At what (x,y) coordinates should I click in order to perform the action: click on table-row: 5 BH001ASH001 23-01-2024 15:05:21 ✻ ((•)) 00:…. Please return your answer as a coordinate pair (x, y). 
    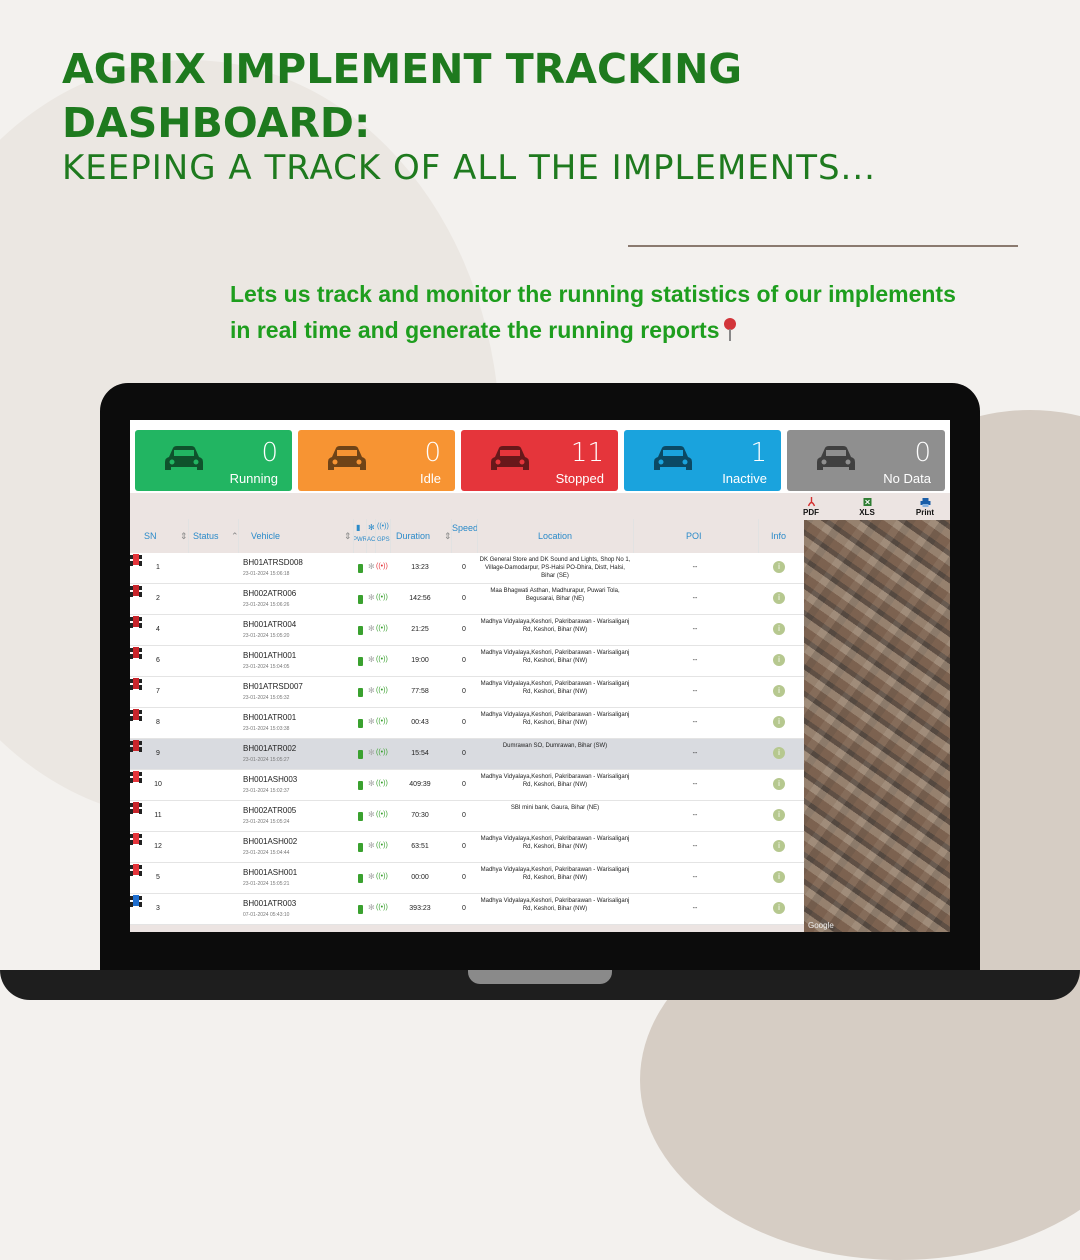
    Looking at the image, I should click on (467, 878).